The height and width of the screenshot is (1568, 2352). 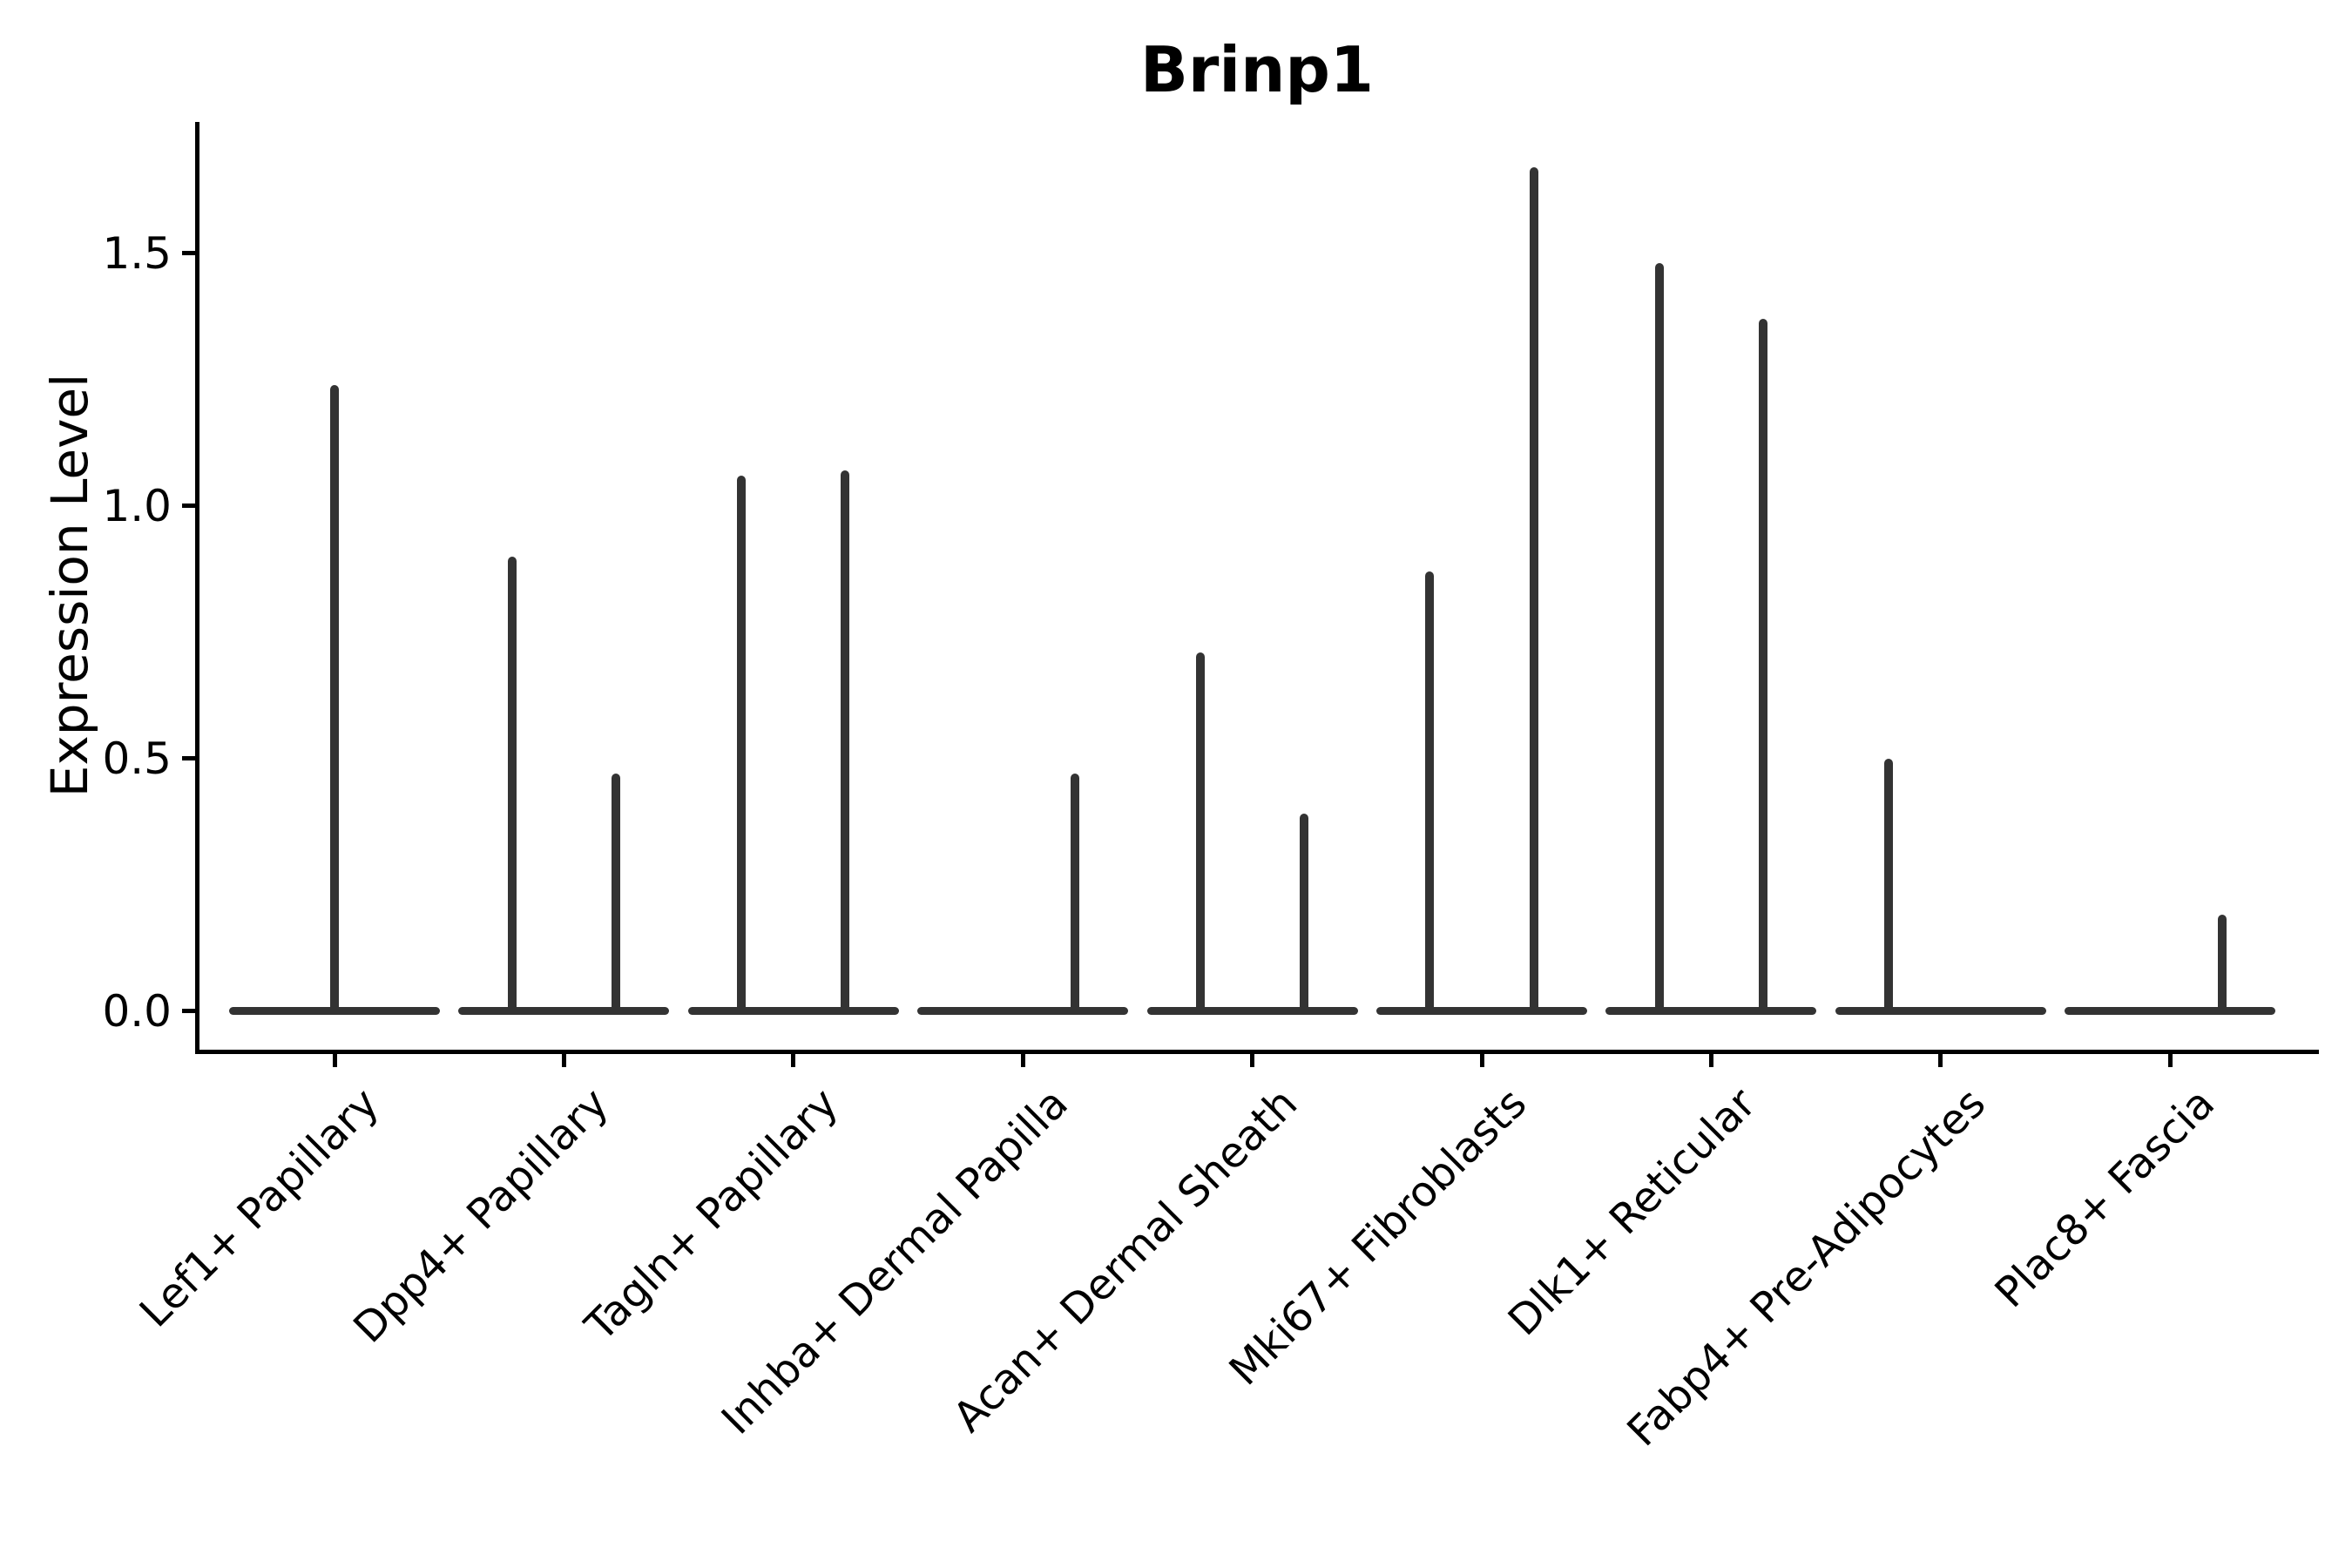 I want to click on y-tick-label: 1.5, so click(x=137, y=253).